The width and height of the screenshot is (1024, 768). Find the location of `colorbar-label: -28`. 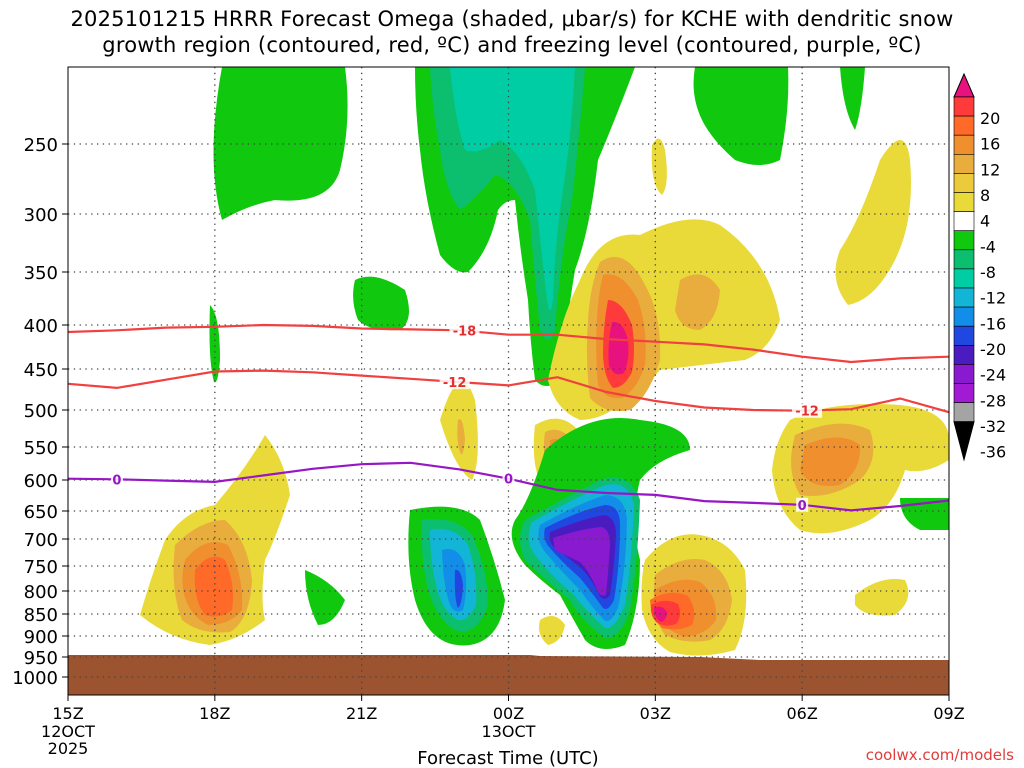

colorbar-label: -28 is located at coordinates (993, 400).